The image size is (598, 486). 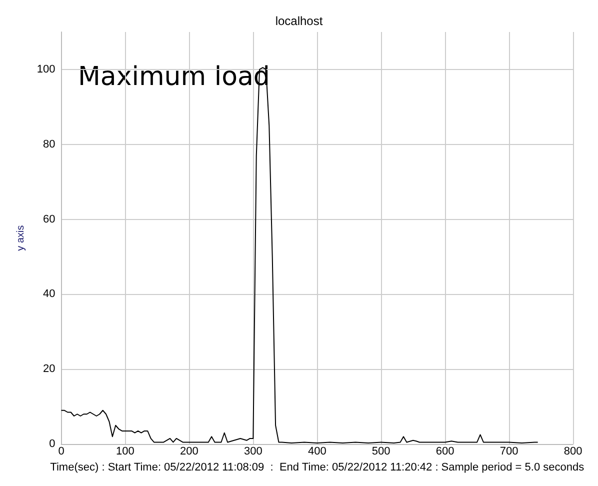 I want to click on y-axis-title: y axis, so click(x=21, y=238).